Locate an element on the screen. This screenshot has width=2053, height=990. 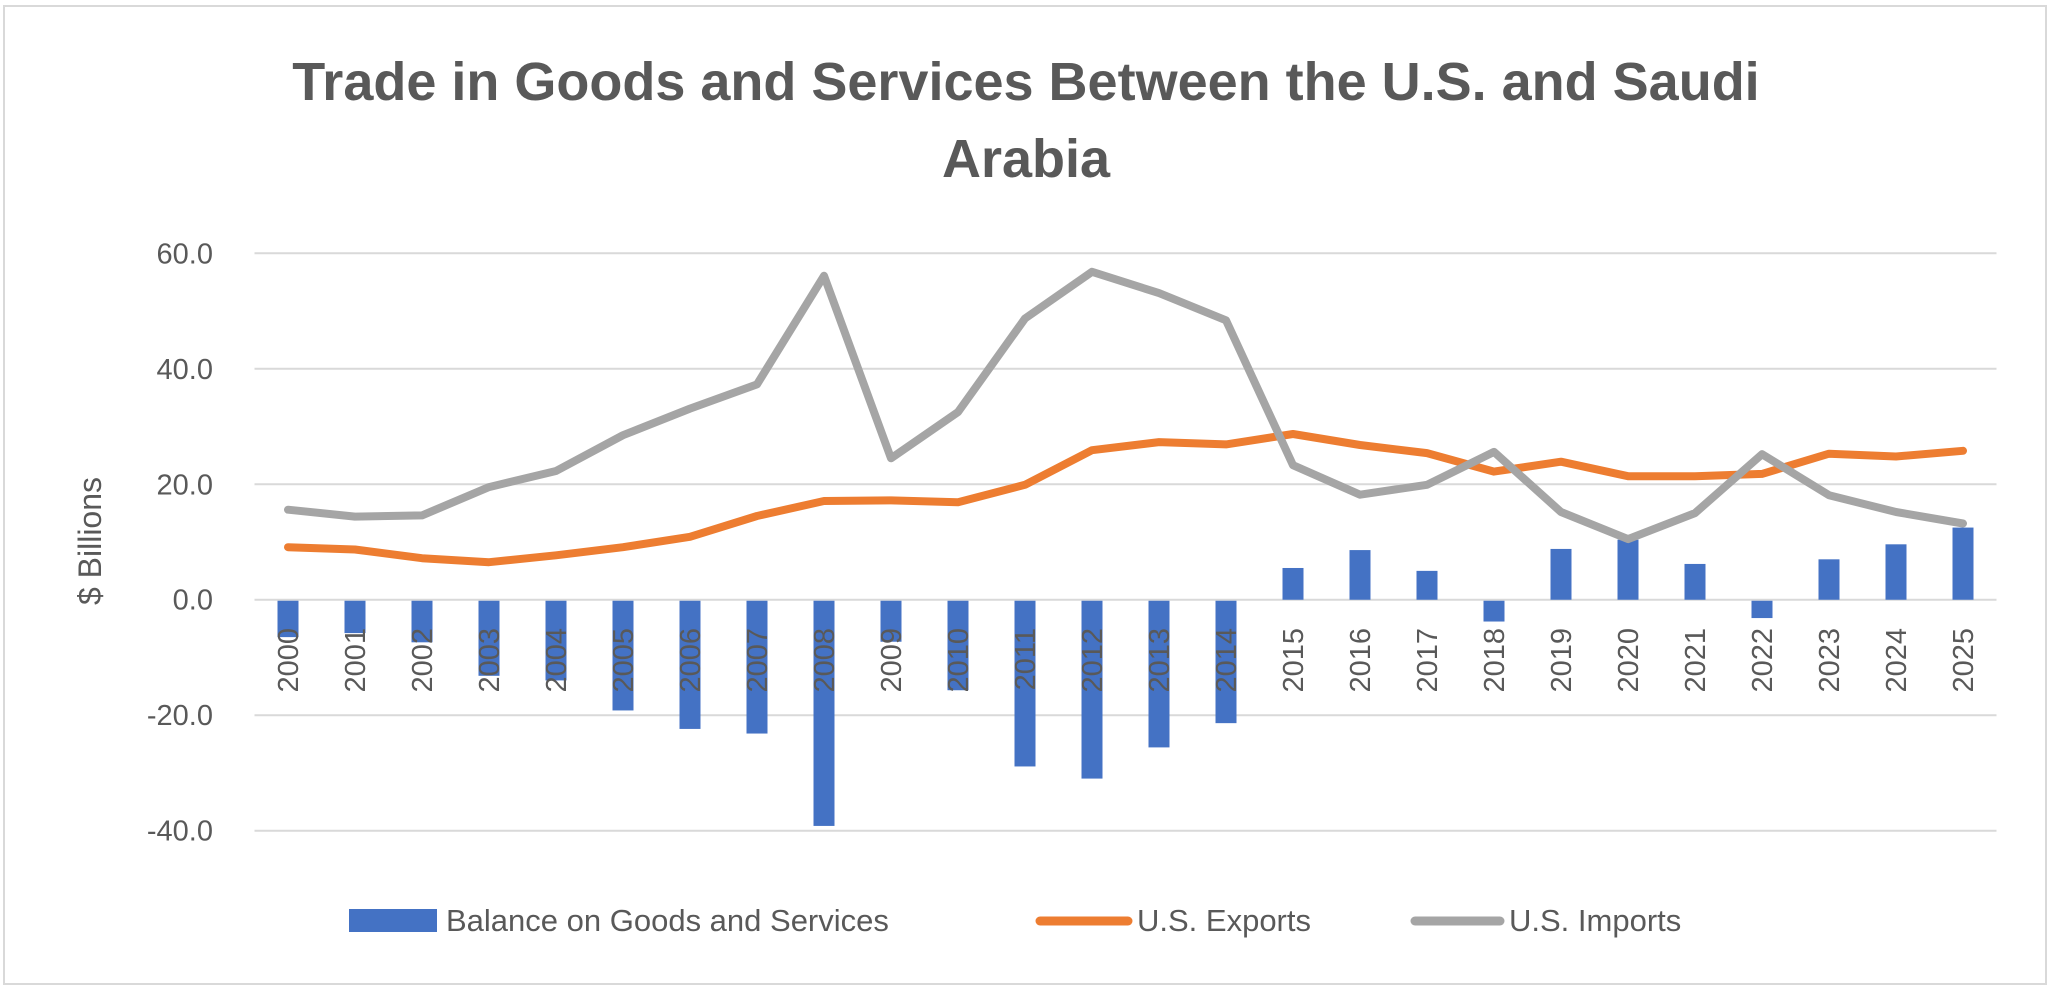
bar-2017 is located at coordinates (1427, 585).